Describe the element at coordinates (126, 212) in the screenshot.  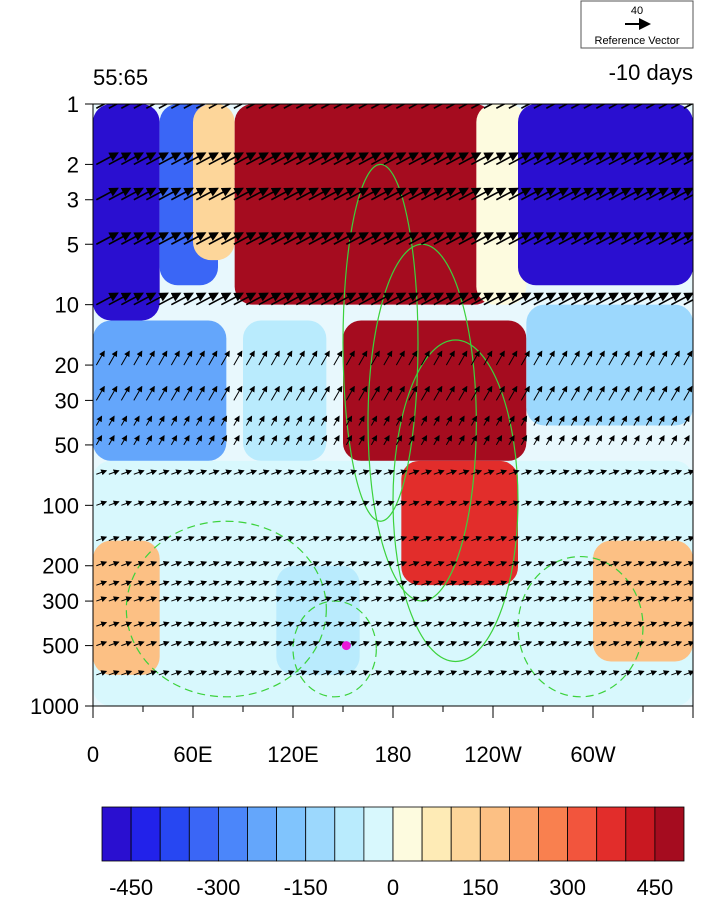
I see `field-cell` at that location.